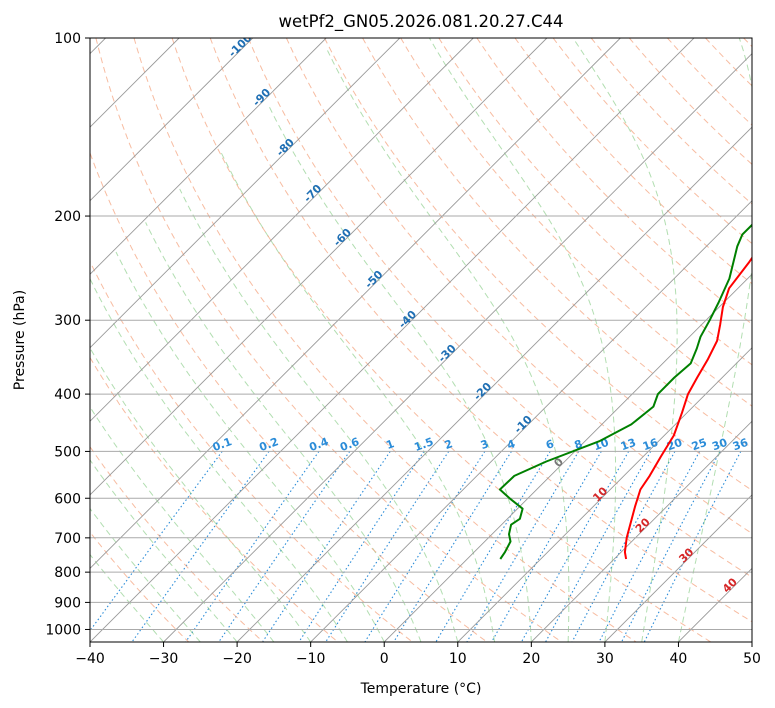 The height and width of the screenshot is (708, 775). I want to click on x-tick-label: 50, so click(752, 659).